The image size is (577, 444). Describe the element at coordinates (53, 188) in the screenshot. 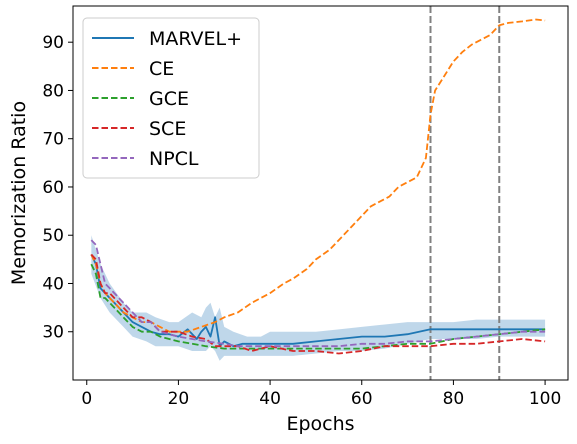

I see `y-tick-label-60: 60` at that location.